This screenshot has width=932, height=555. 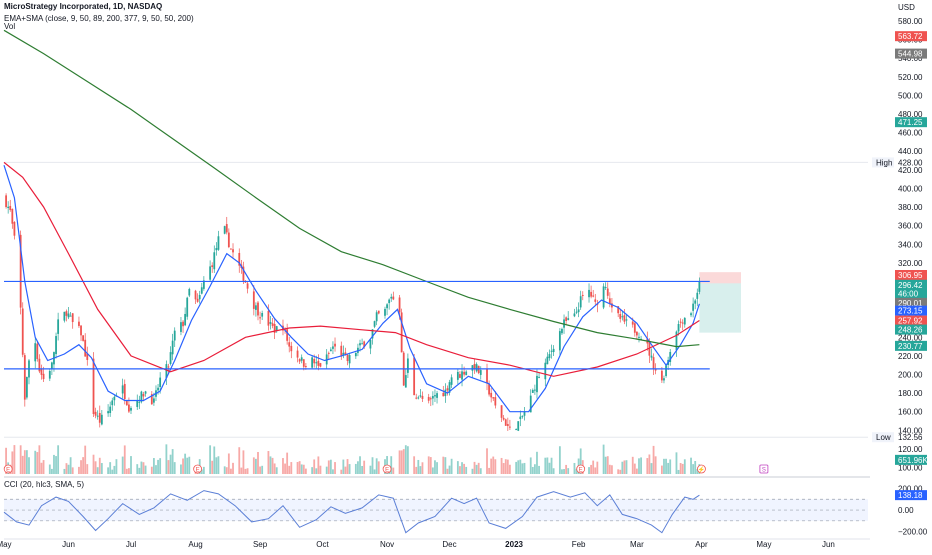 I want to click on volume-legend: Vol, so click(x=10, y=26).